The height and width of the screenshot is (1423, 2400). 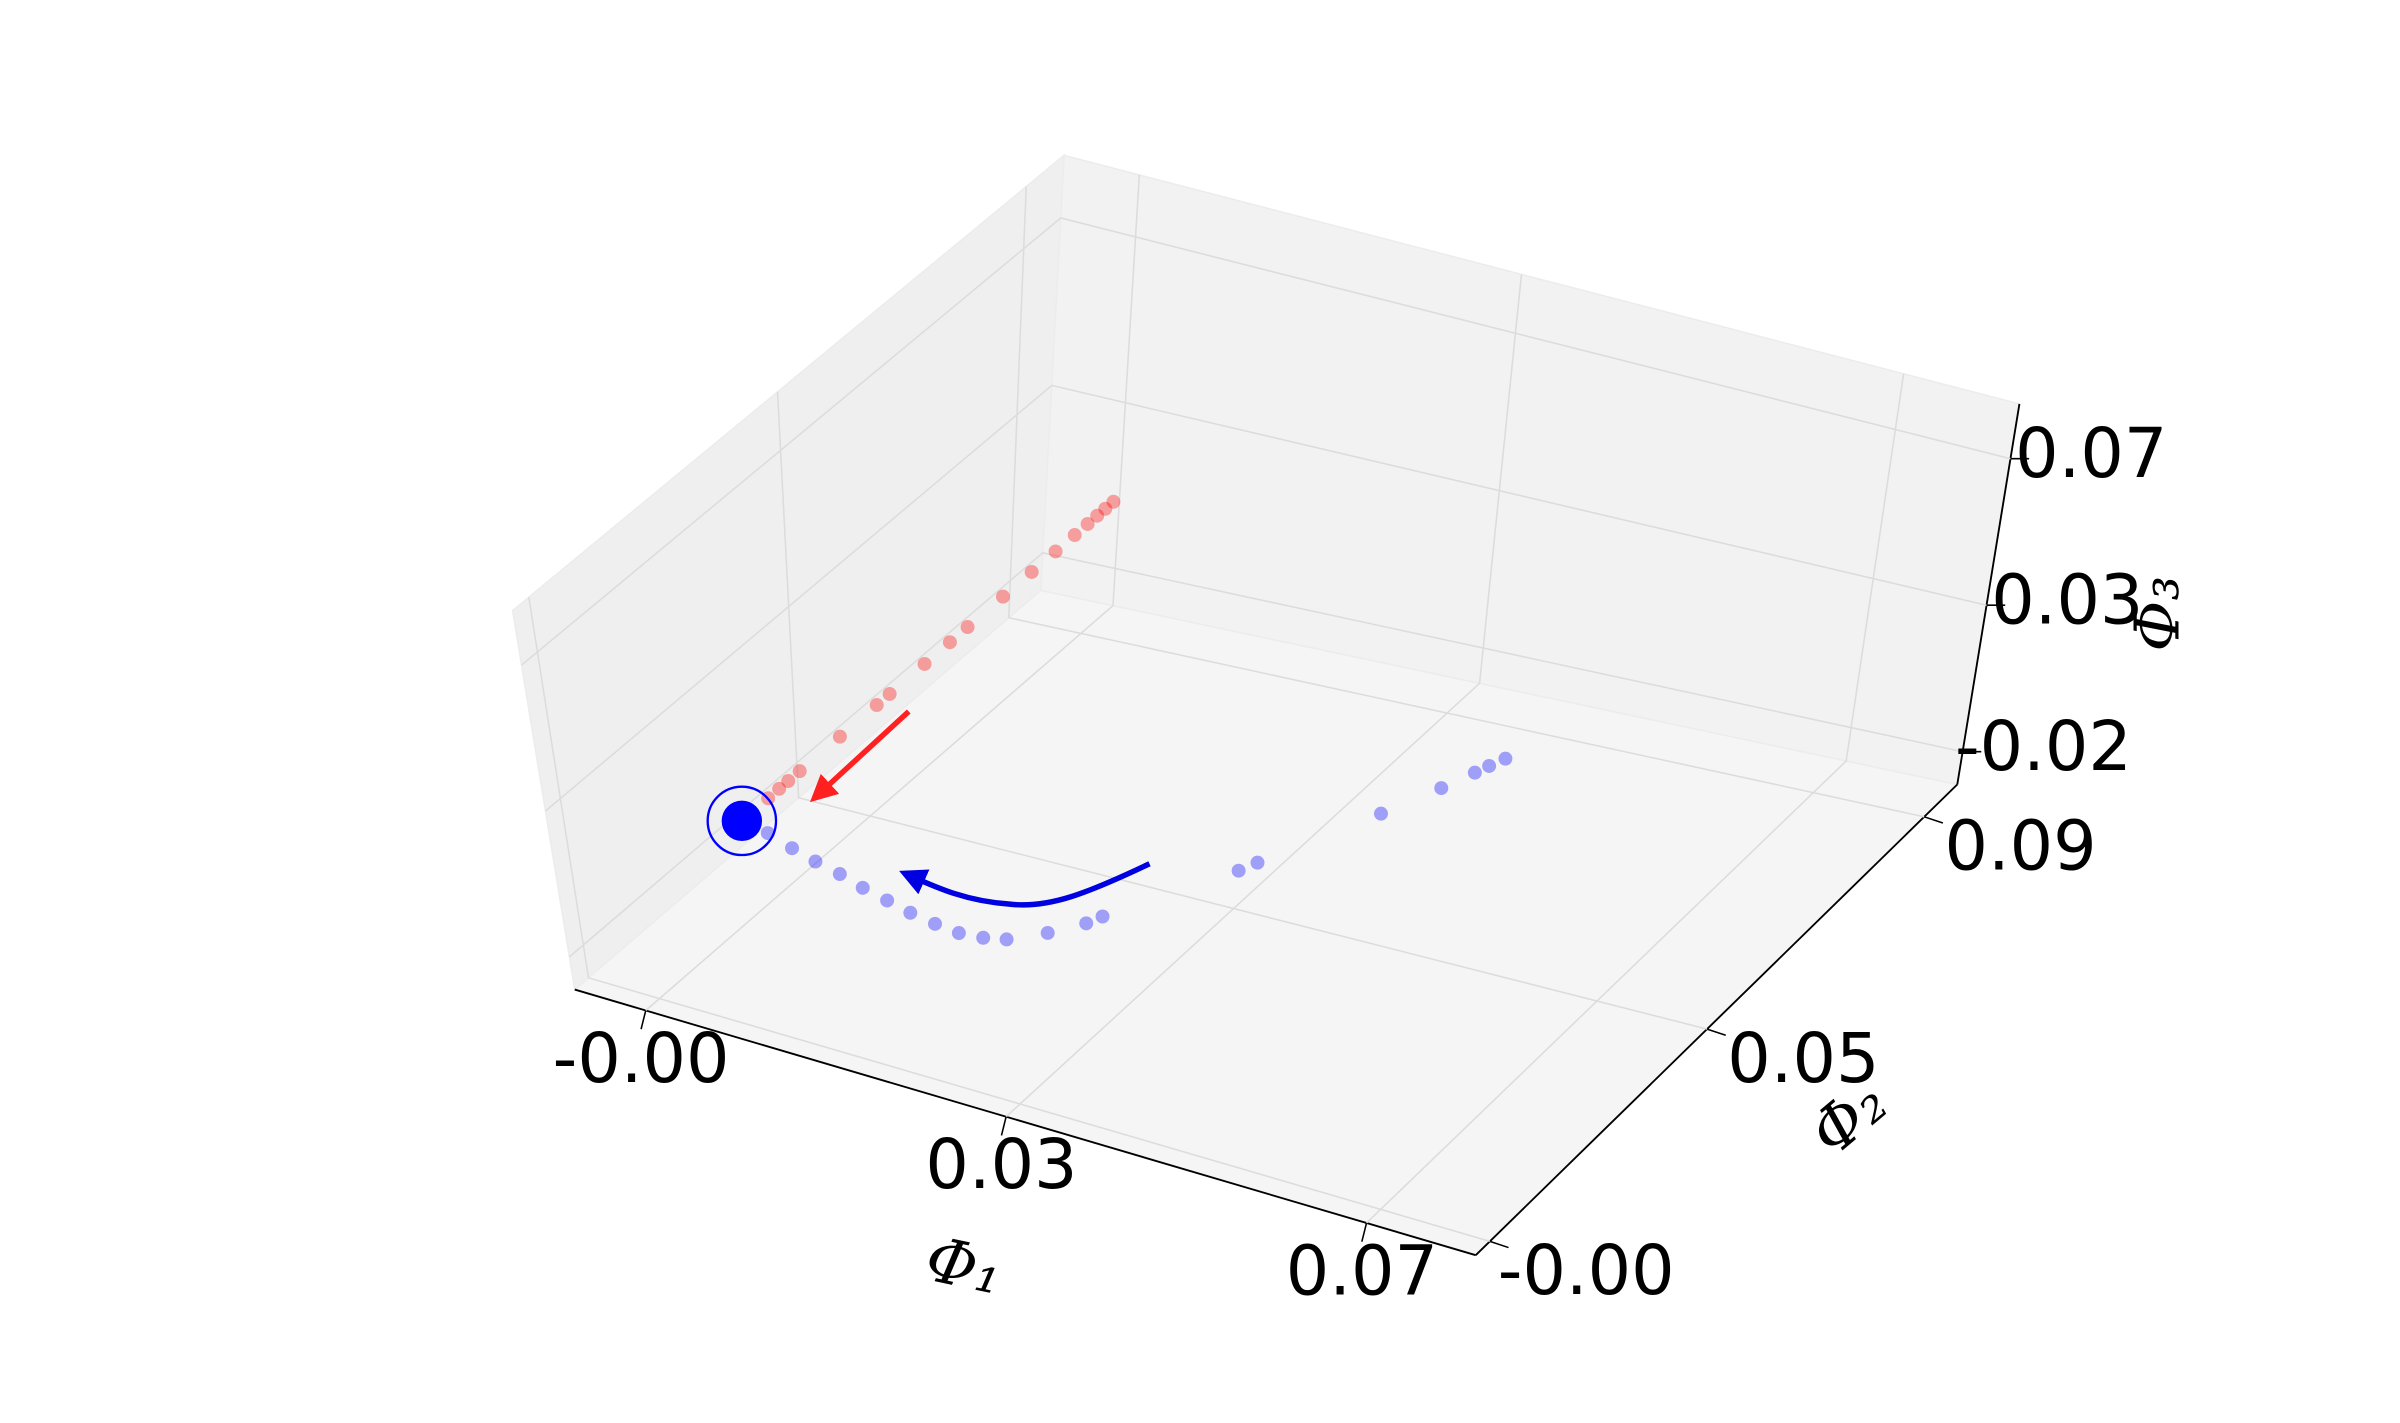 I want to click on red-arrow, so click(x=860, y=756).